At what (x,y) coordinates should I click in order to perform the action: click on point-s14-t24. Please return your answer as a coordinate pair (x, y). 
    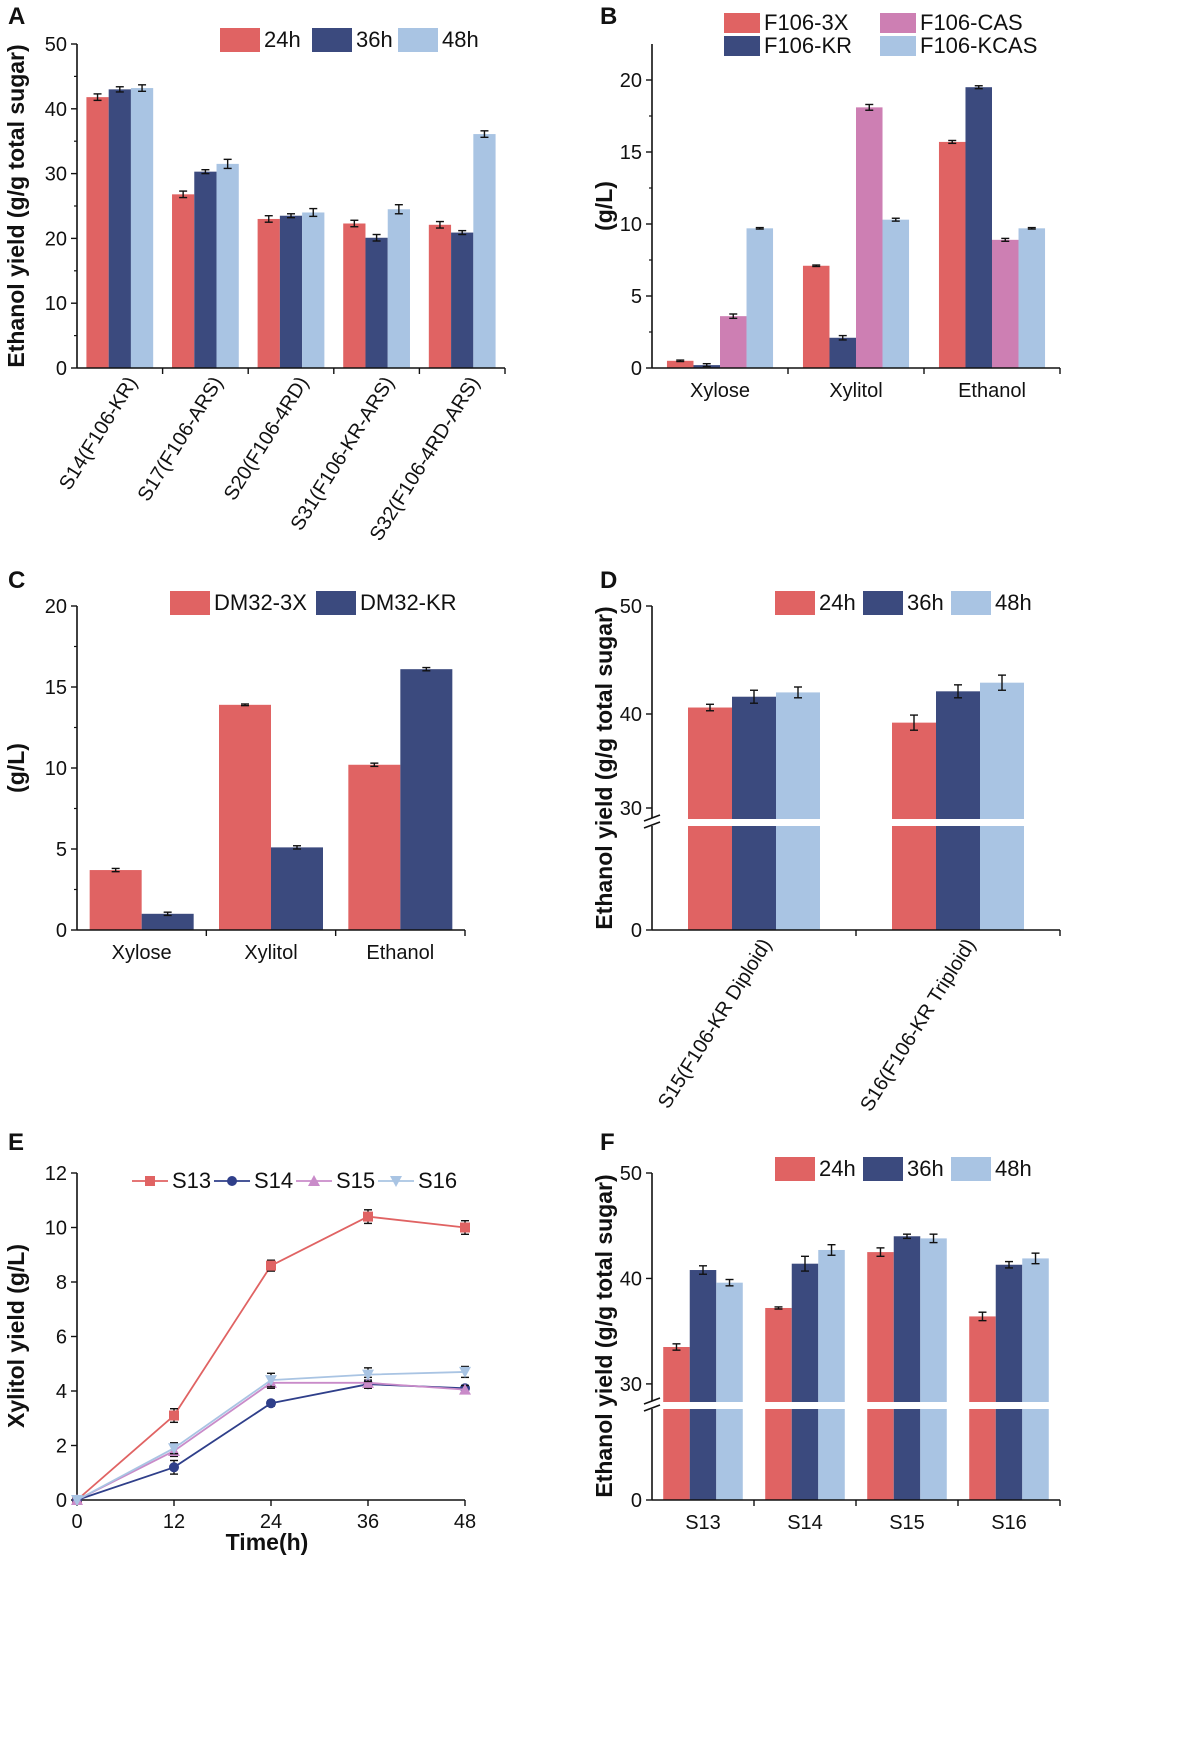
    Looking at the image, I should click on (271, 1403).